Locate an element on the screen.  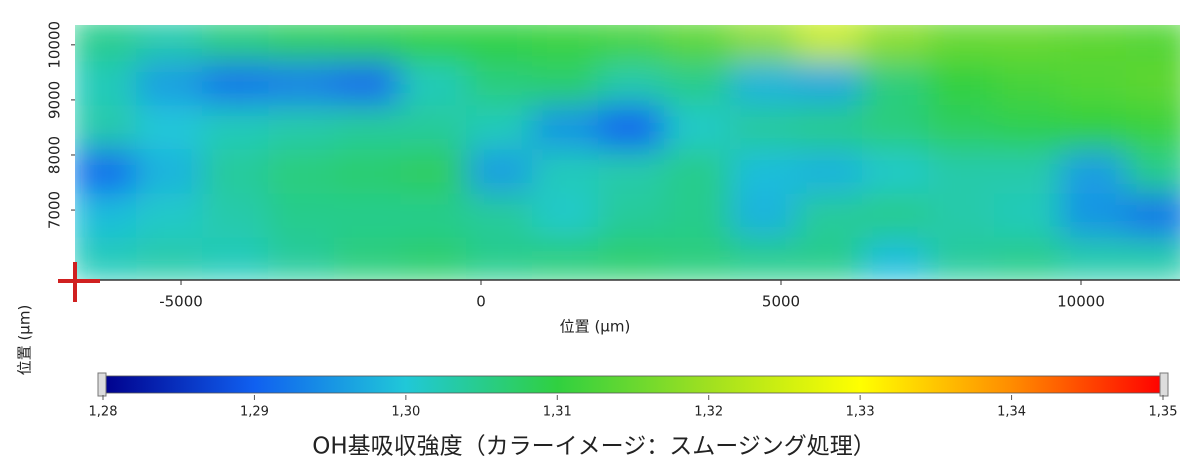
x-tick-label: 10000 is located at coordinates (1081, 302).